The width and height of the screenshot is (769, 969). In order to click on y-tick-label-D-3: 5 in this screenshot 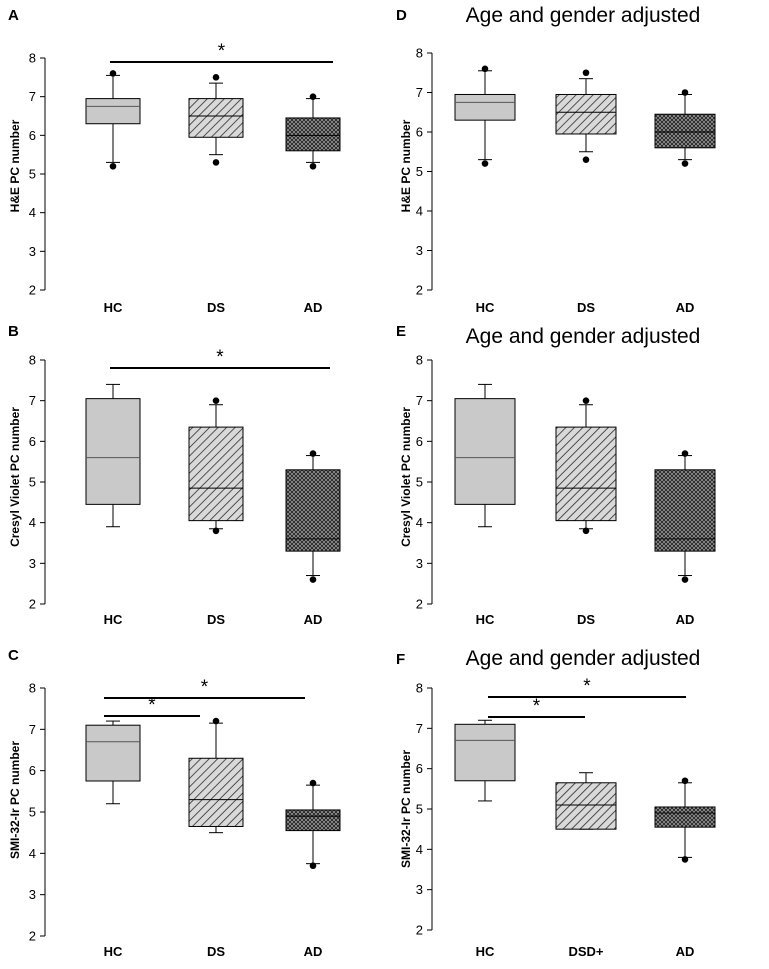, I will do `click(419, 171)`.